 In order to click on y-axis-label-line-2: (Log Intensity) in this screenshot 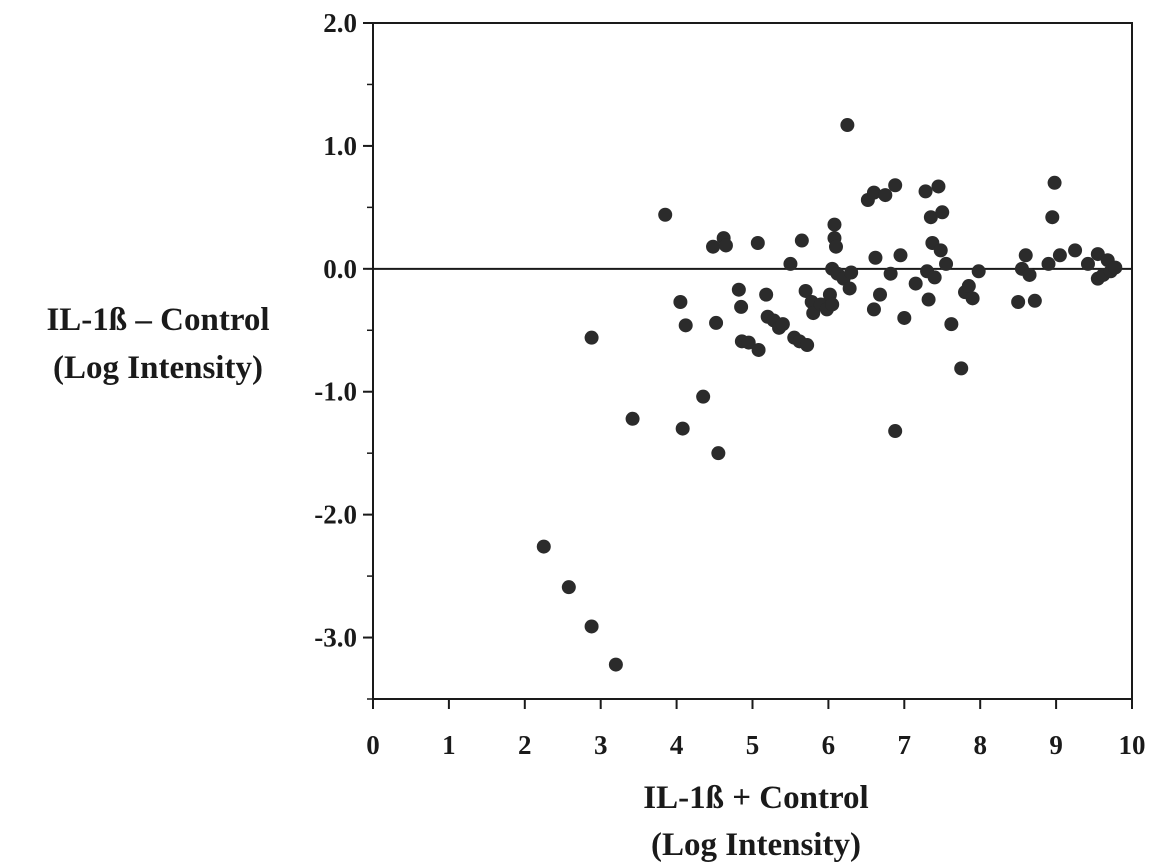, I will do `click(158, 368)`.